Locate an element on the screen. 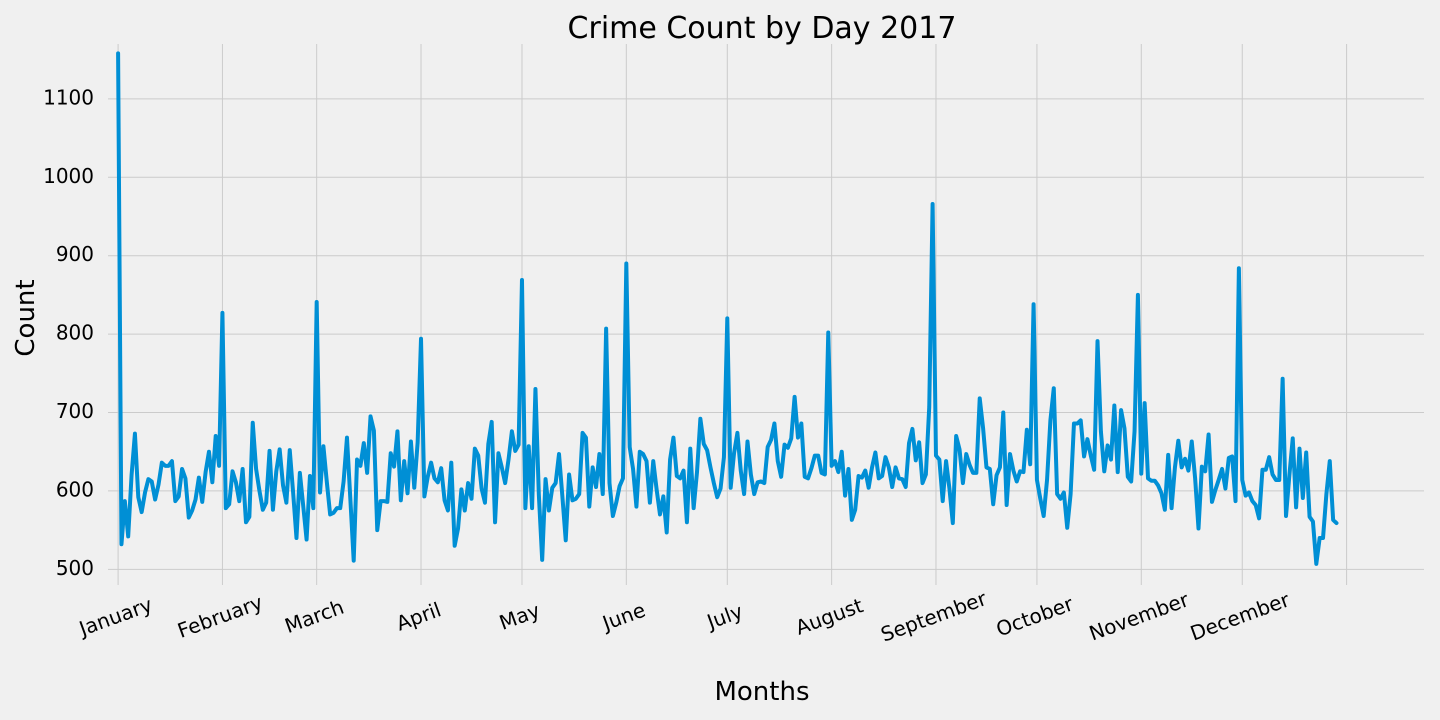 The image size is (1440, 720). x-tick-label: March is located at coordinates (315, 616).